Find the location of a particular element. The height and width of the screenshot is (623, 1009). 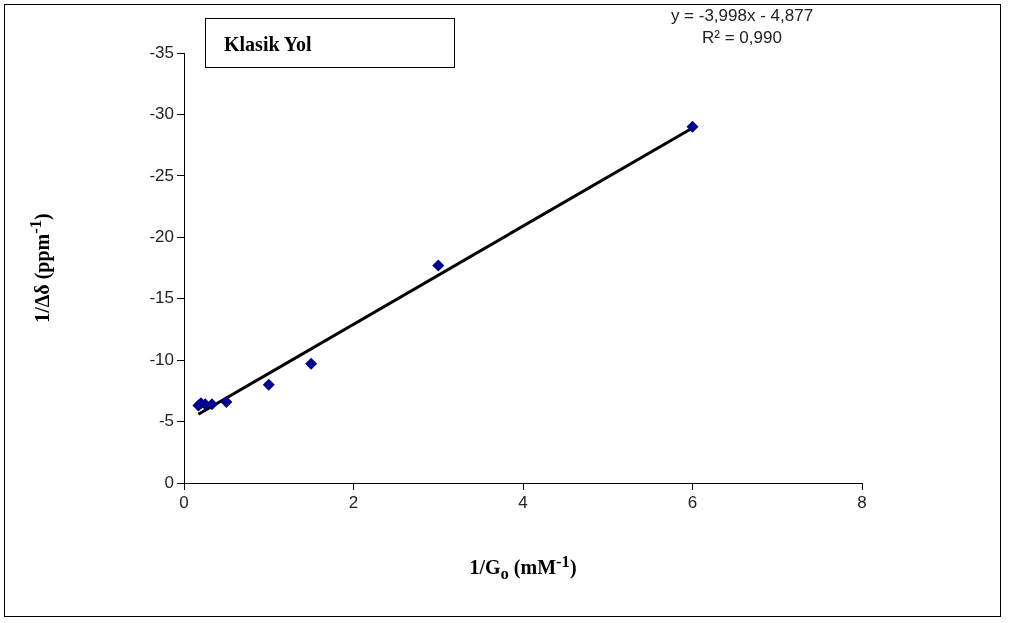

y-tick-label: -5 is located at coordinates (166, 421).